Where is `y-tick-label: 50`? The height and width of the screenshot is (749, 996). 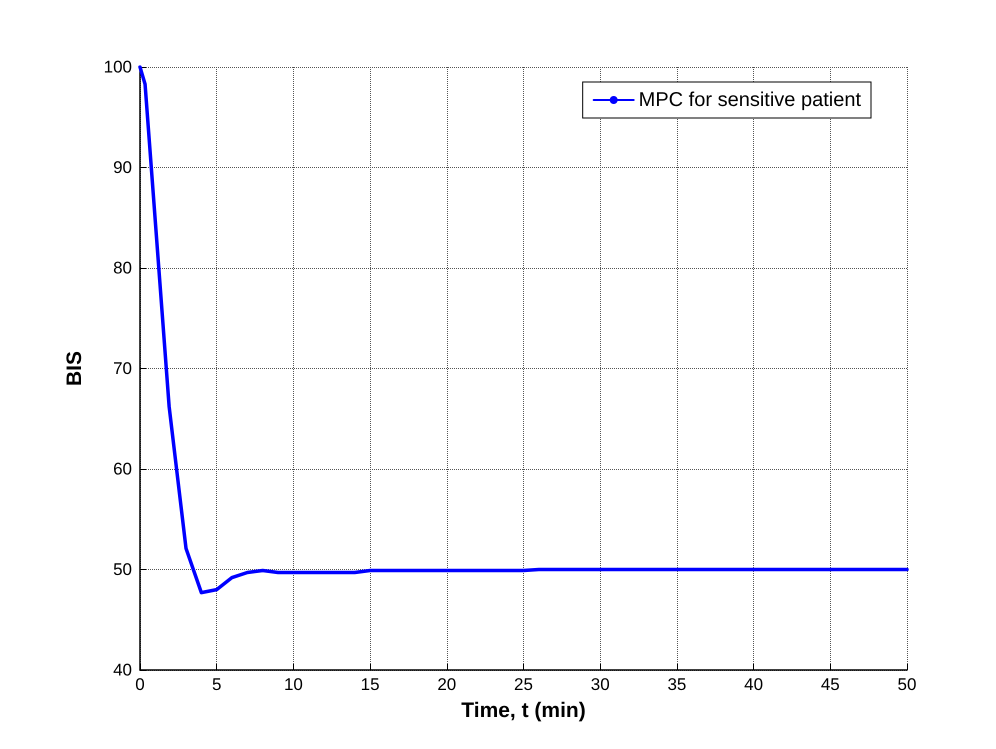 y-tick-label: 50 is located at coordinates (122, 569).